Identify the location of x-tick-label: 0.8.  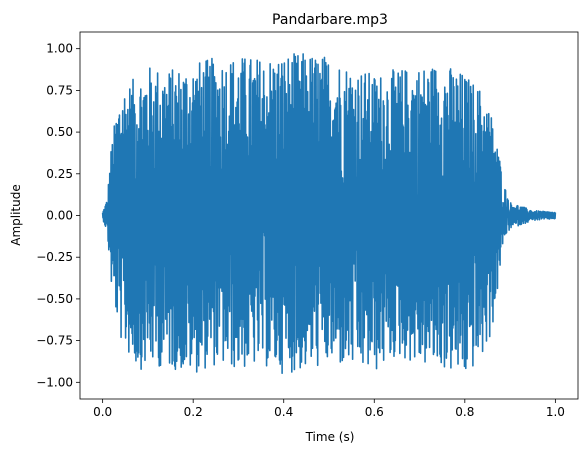
(464, 412).